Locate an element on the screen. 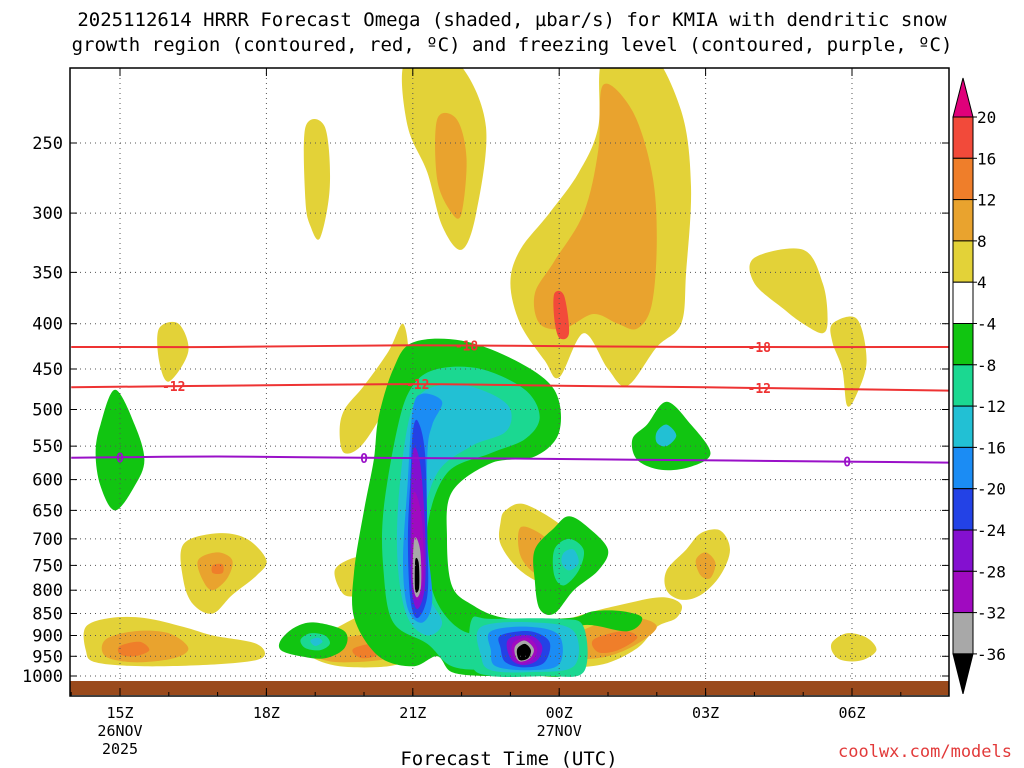 The height and width of the screenshot is (768, 1024). colorbar-label: -8 is located at coordinates (986, 365).